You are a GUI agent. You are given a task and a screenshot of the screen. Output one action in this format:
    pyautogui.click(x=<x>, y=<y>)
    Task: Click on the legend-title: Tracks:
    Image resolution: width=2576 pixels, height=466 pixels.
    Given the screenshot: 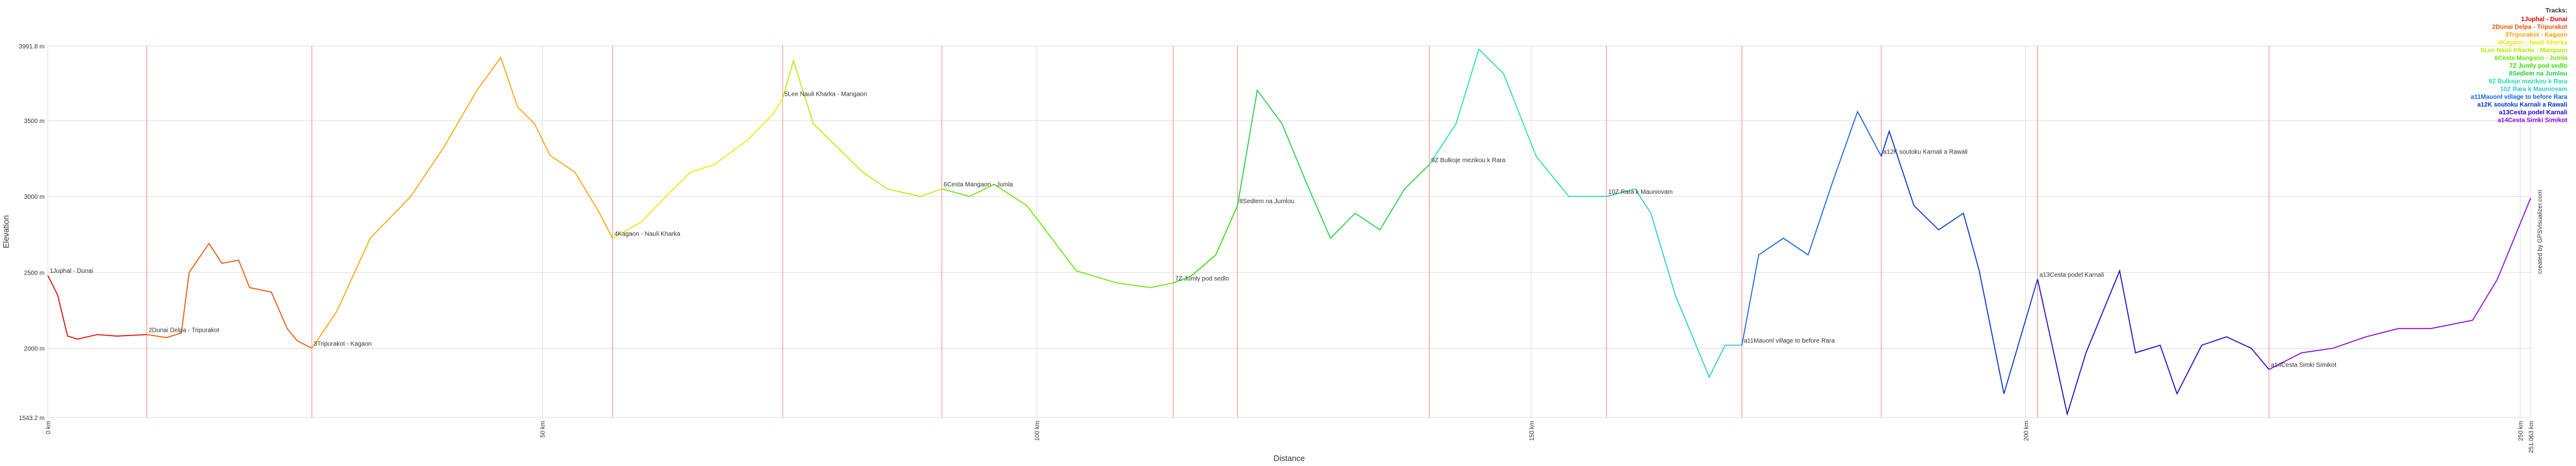 What is the action you would take?
    pyautogui.click(x=2556, y=10)
    